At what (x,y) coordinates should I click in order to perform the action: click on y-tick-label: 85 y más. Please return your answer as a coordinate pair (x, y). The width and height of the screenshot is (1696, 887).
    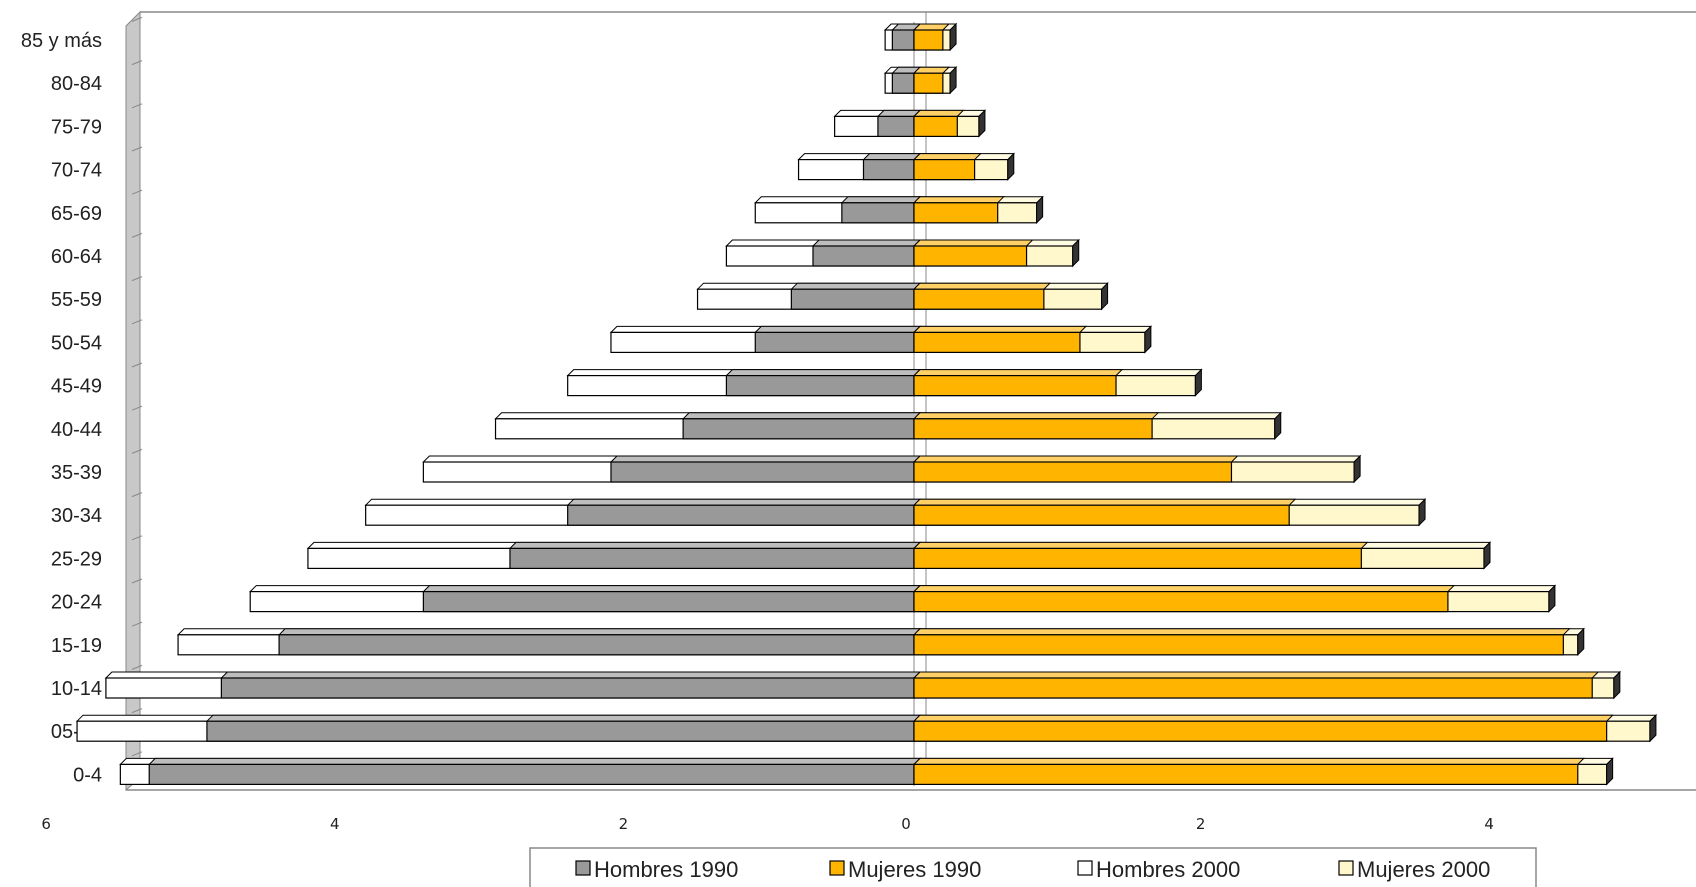
    Looking at the image, I should click on (61, 41).